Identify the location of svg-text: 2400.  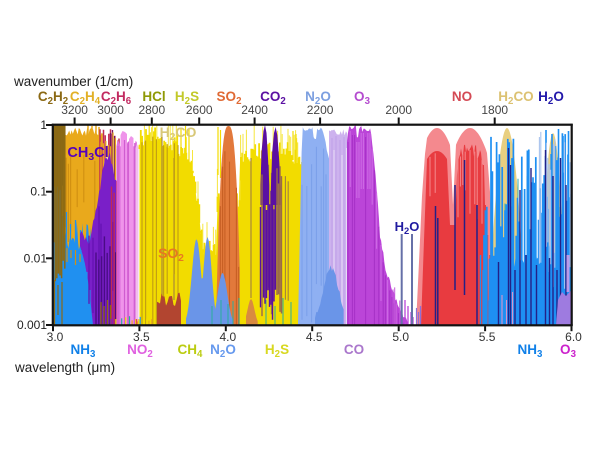
(254, 110).